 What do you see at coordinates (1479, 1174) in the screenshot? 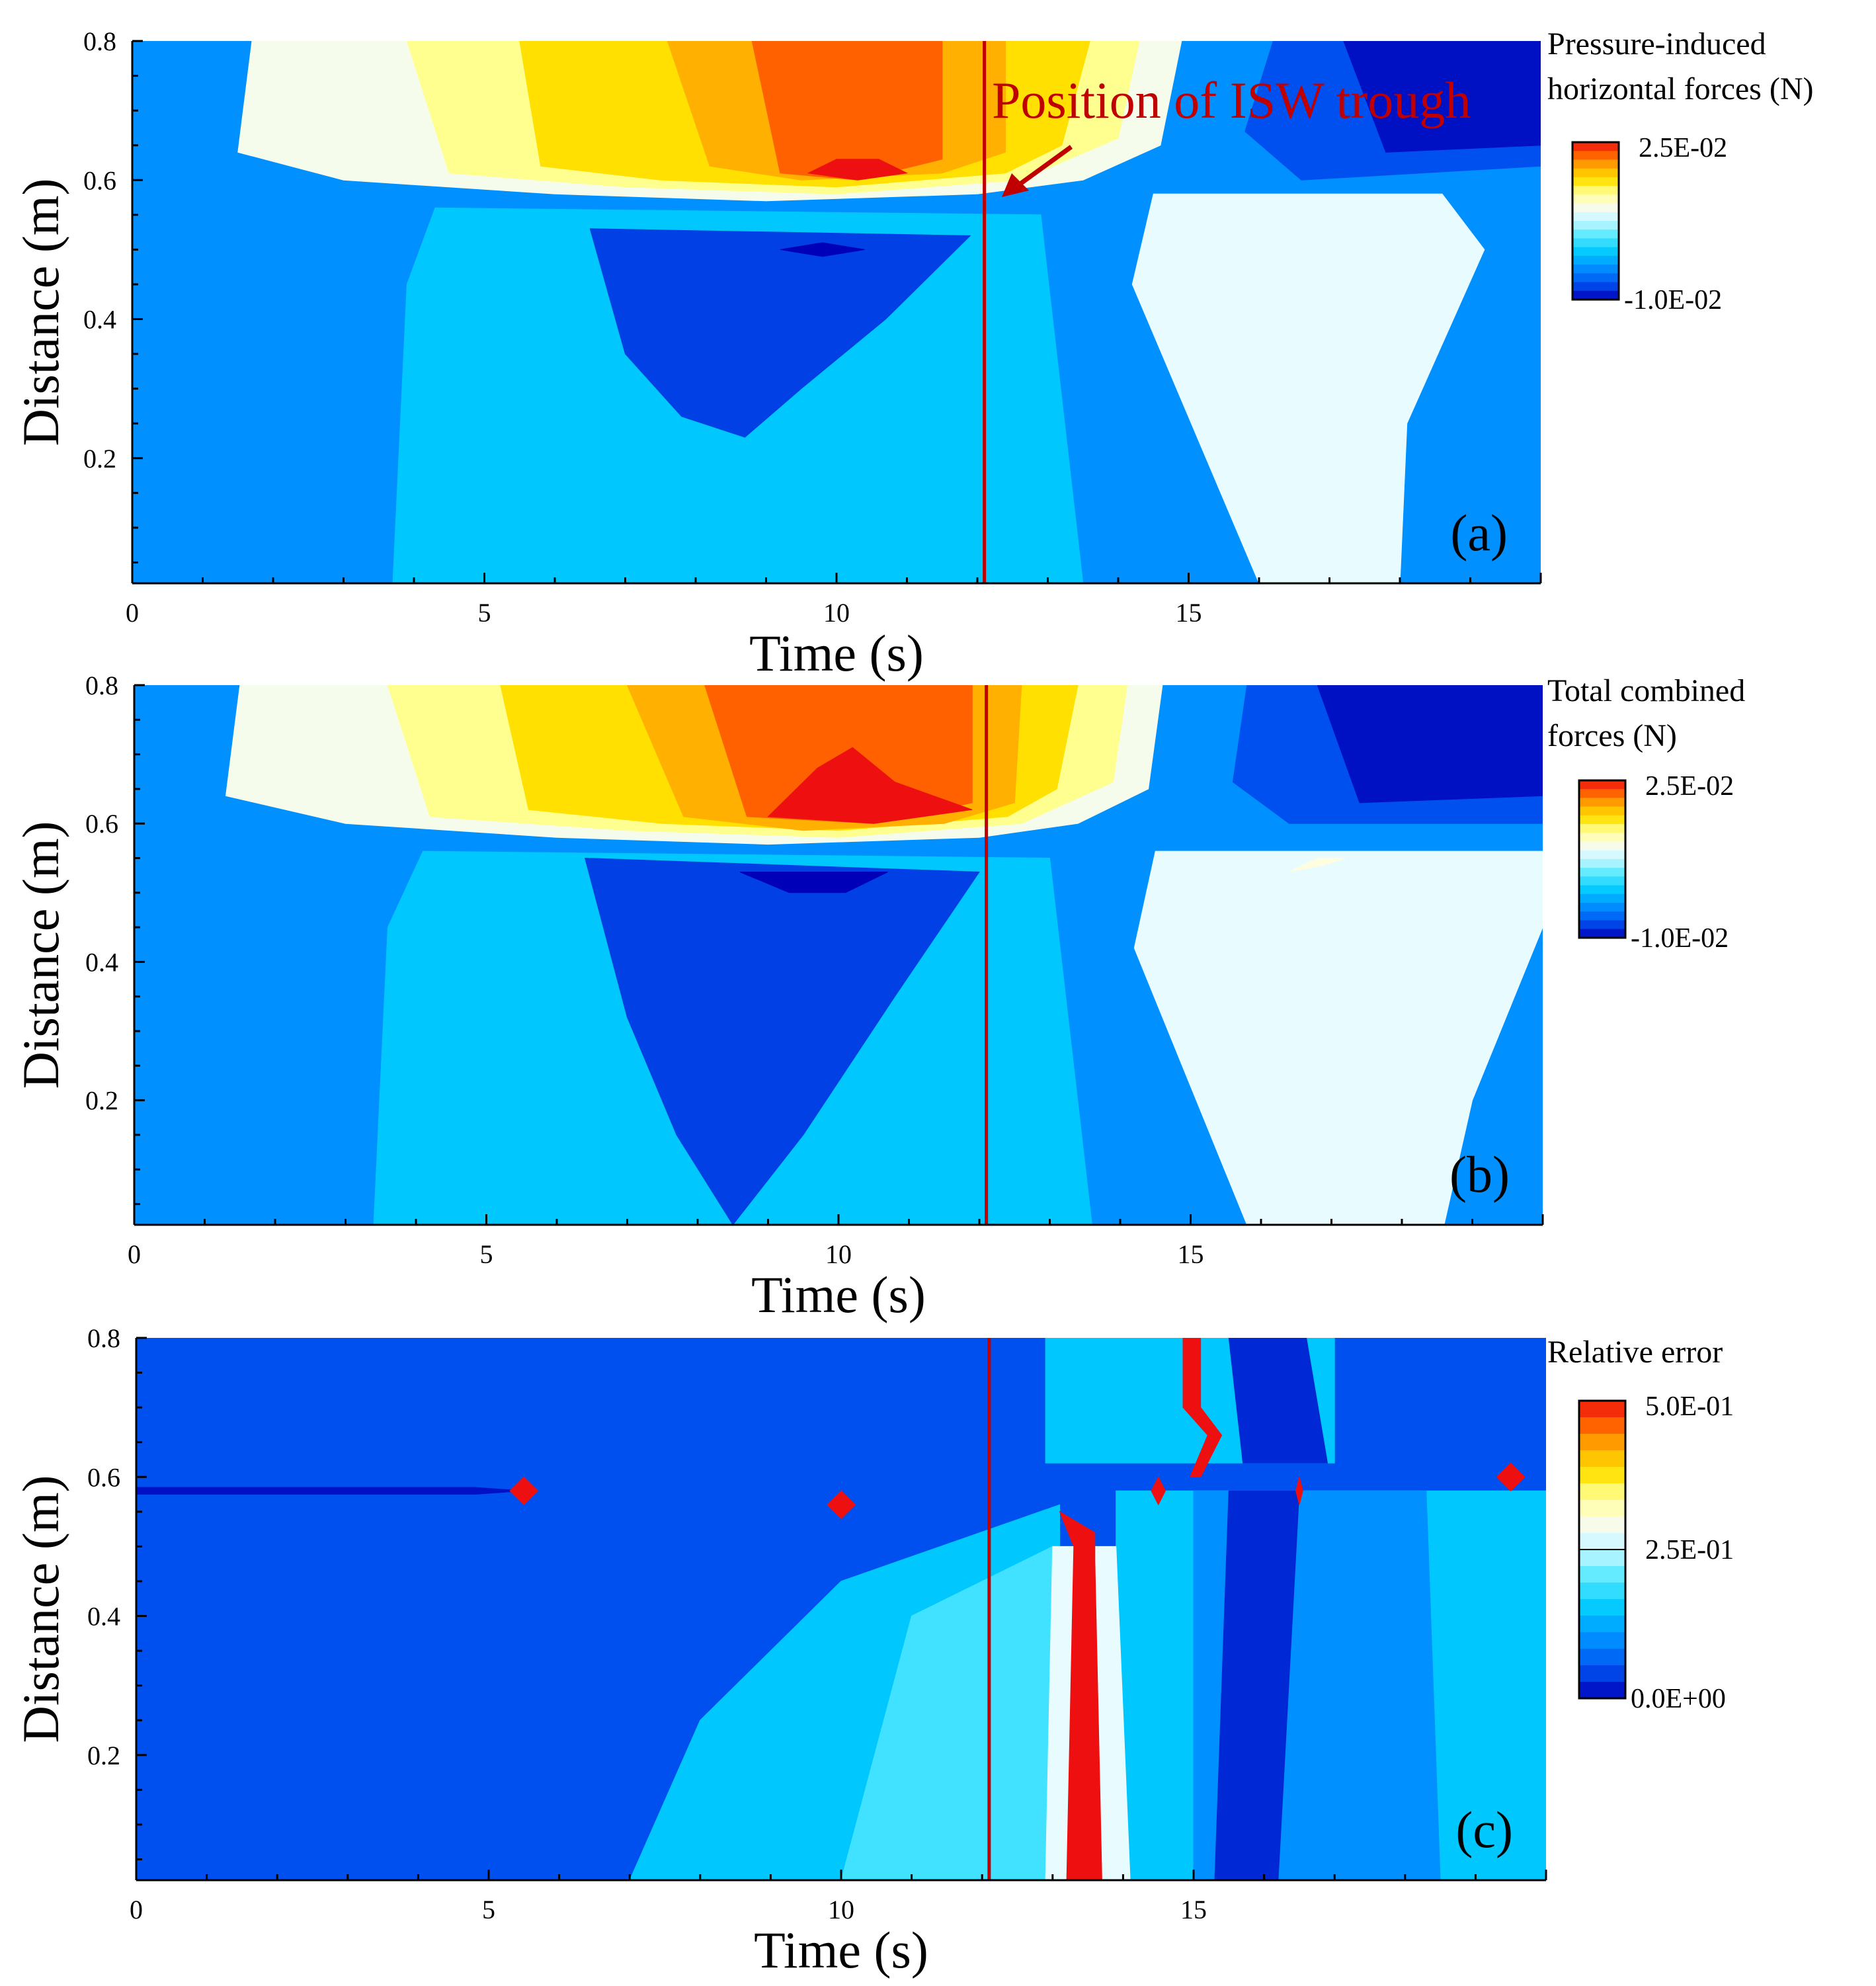
I see `panel-label: (b)` at bounding box center [1479, 1174].